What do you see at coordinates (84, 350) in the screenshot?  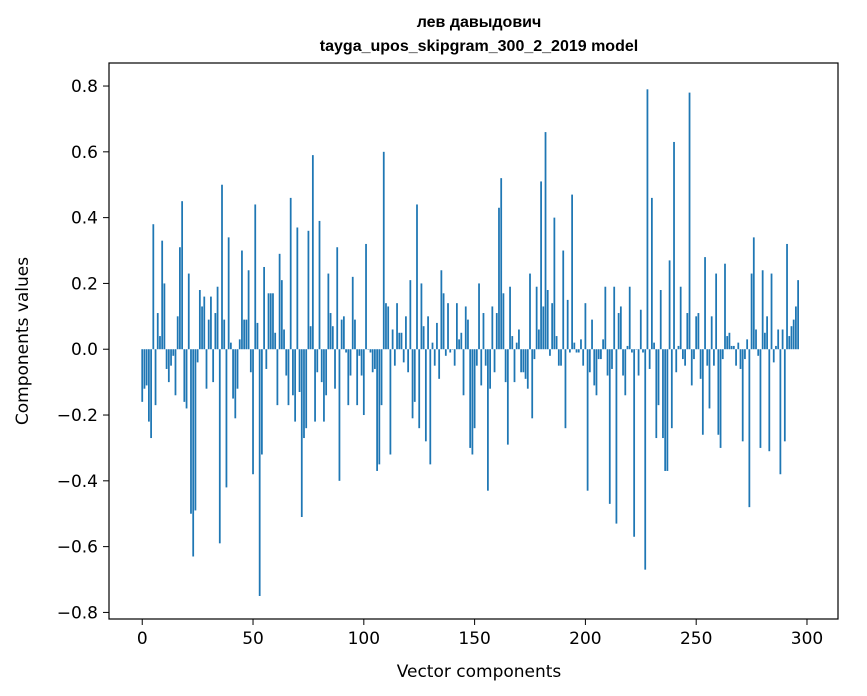 I see `y-tick-label-4: 0.0` at bounding box center [84, 350].